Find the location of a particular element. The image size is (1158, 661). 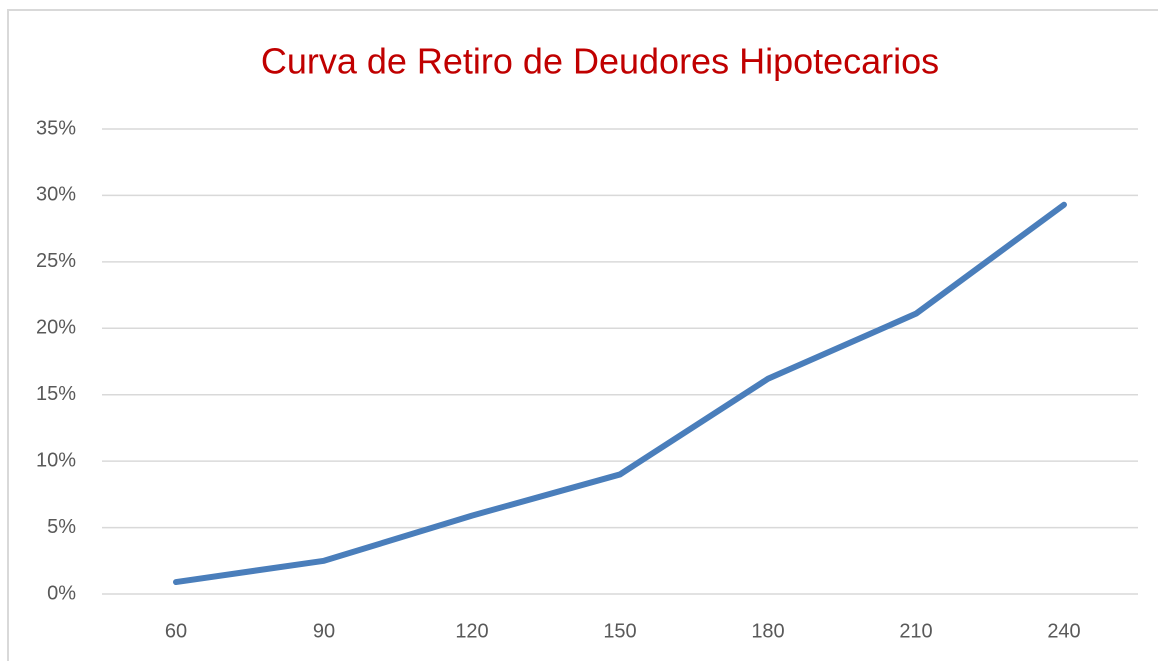

y-tick-label: 20% is located at coordinates (56, 328).